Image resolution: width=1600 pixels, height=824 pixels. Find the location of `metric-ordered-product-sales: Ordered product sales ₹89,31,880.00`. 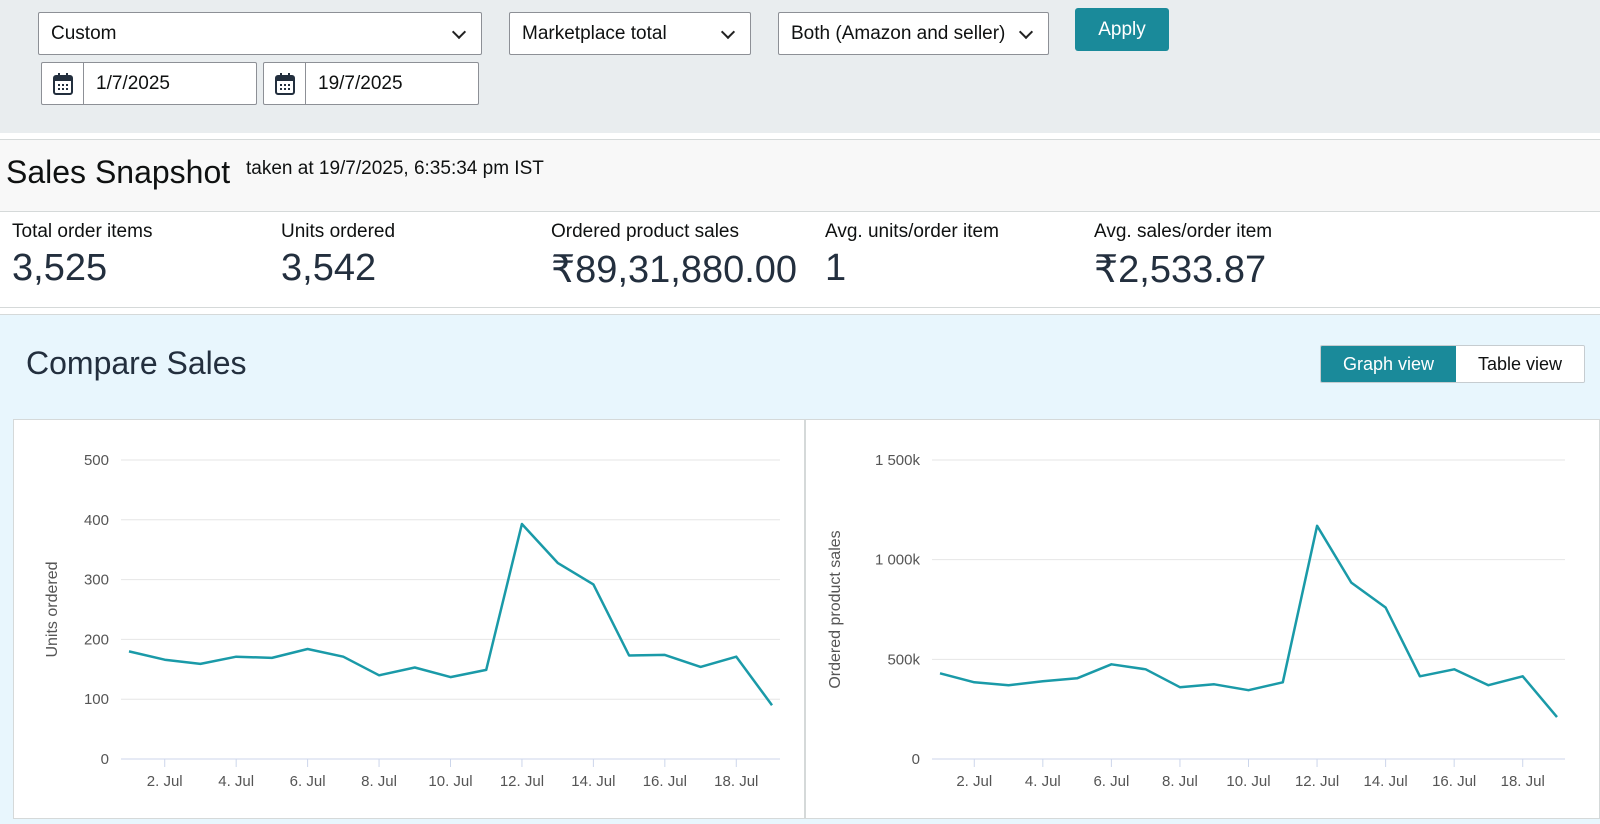

metric-ordered-product-sales: Ordered product sales ₹89,31,880.00 is located at coordinates (674, 256).